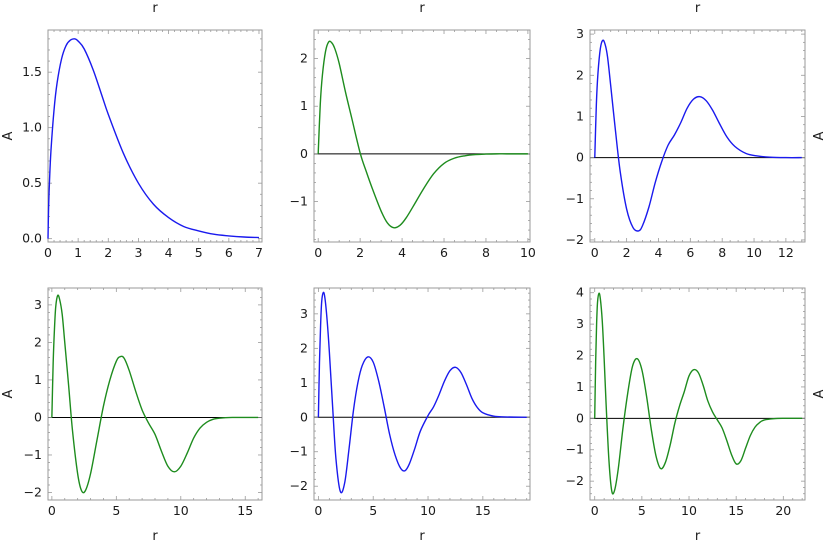 This screenshot has height=547, width=830. I want to click on x-tick-label: 20, so click(783, 510).